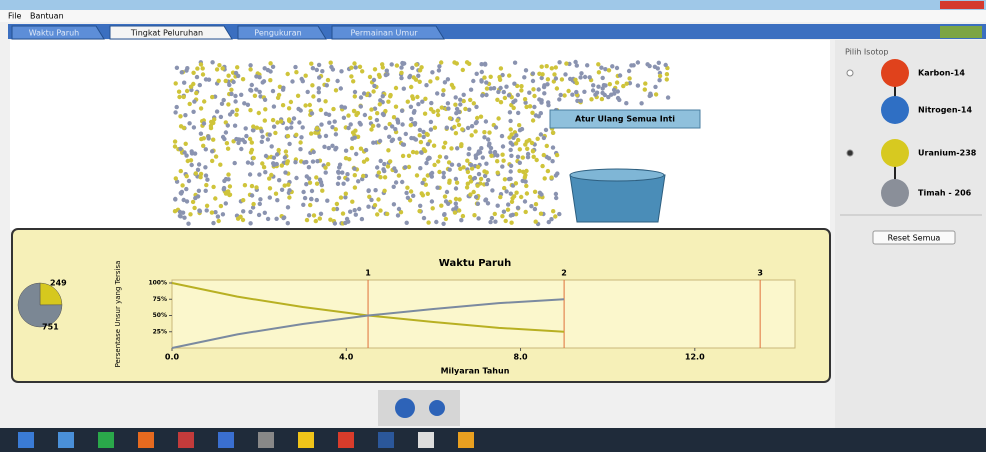 The image size is (986, 456). What do you see at coordinates (47, 16) in the screenshot?
I see `menu-item: Bantuan` at bounding box center [47, 16].